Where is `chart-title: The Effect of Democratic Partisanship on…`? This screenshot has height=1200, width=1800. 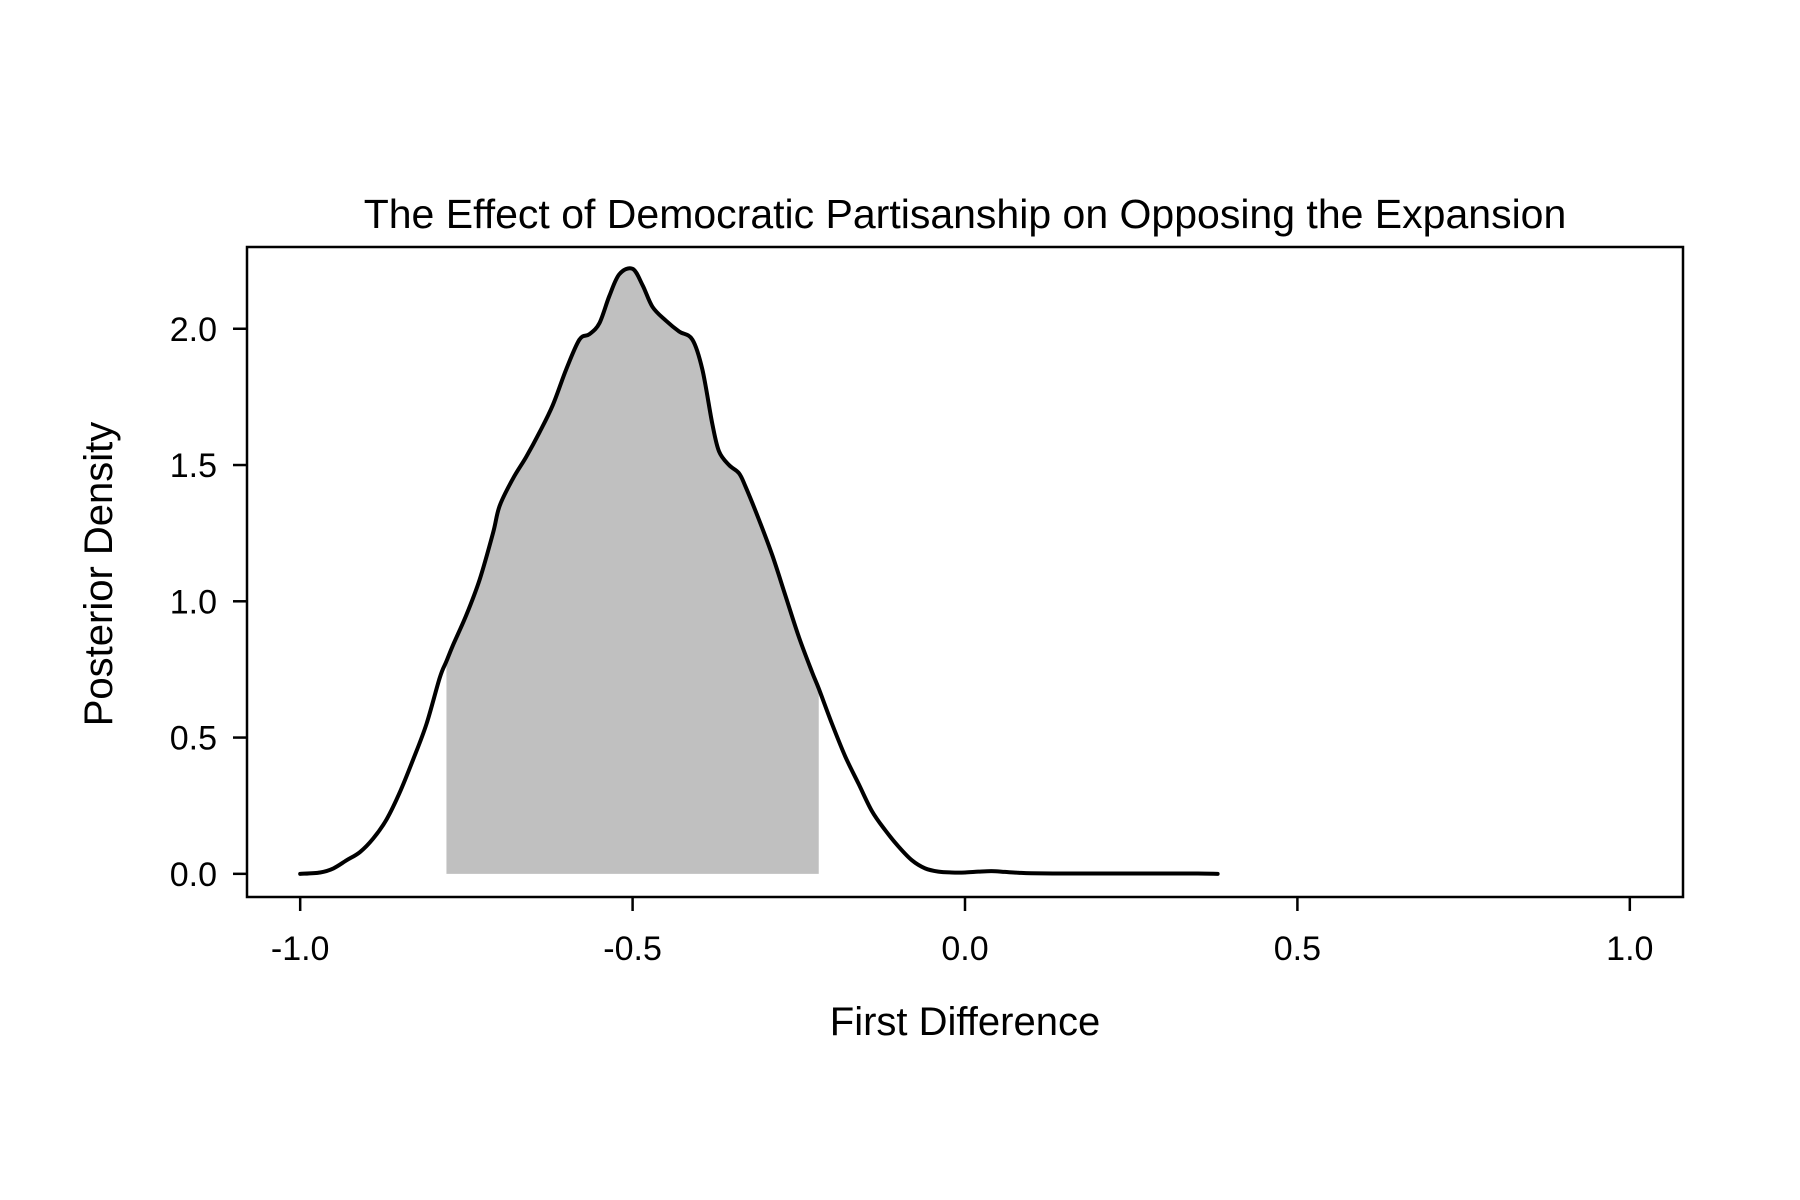 chart-title: The Effect of Democratic Partisanship on… is located at coordinates (965, 214).